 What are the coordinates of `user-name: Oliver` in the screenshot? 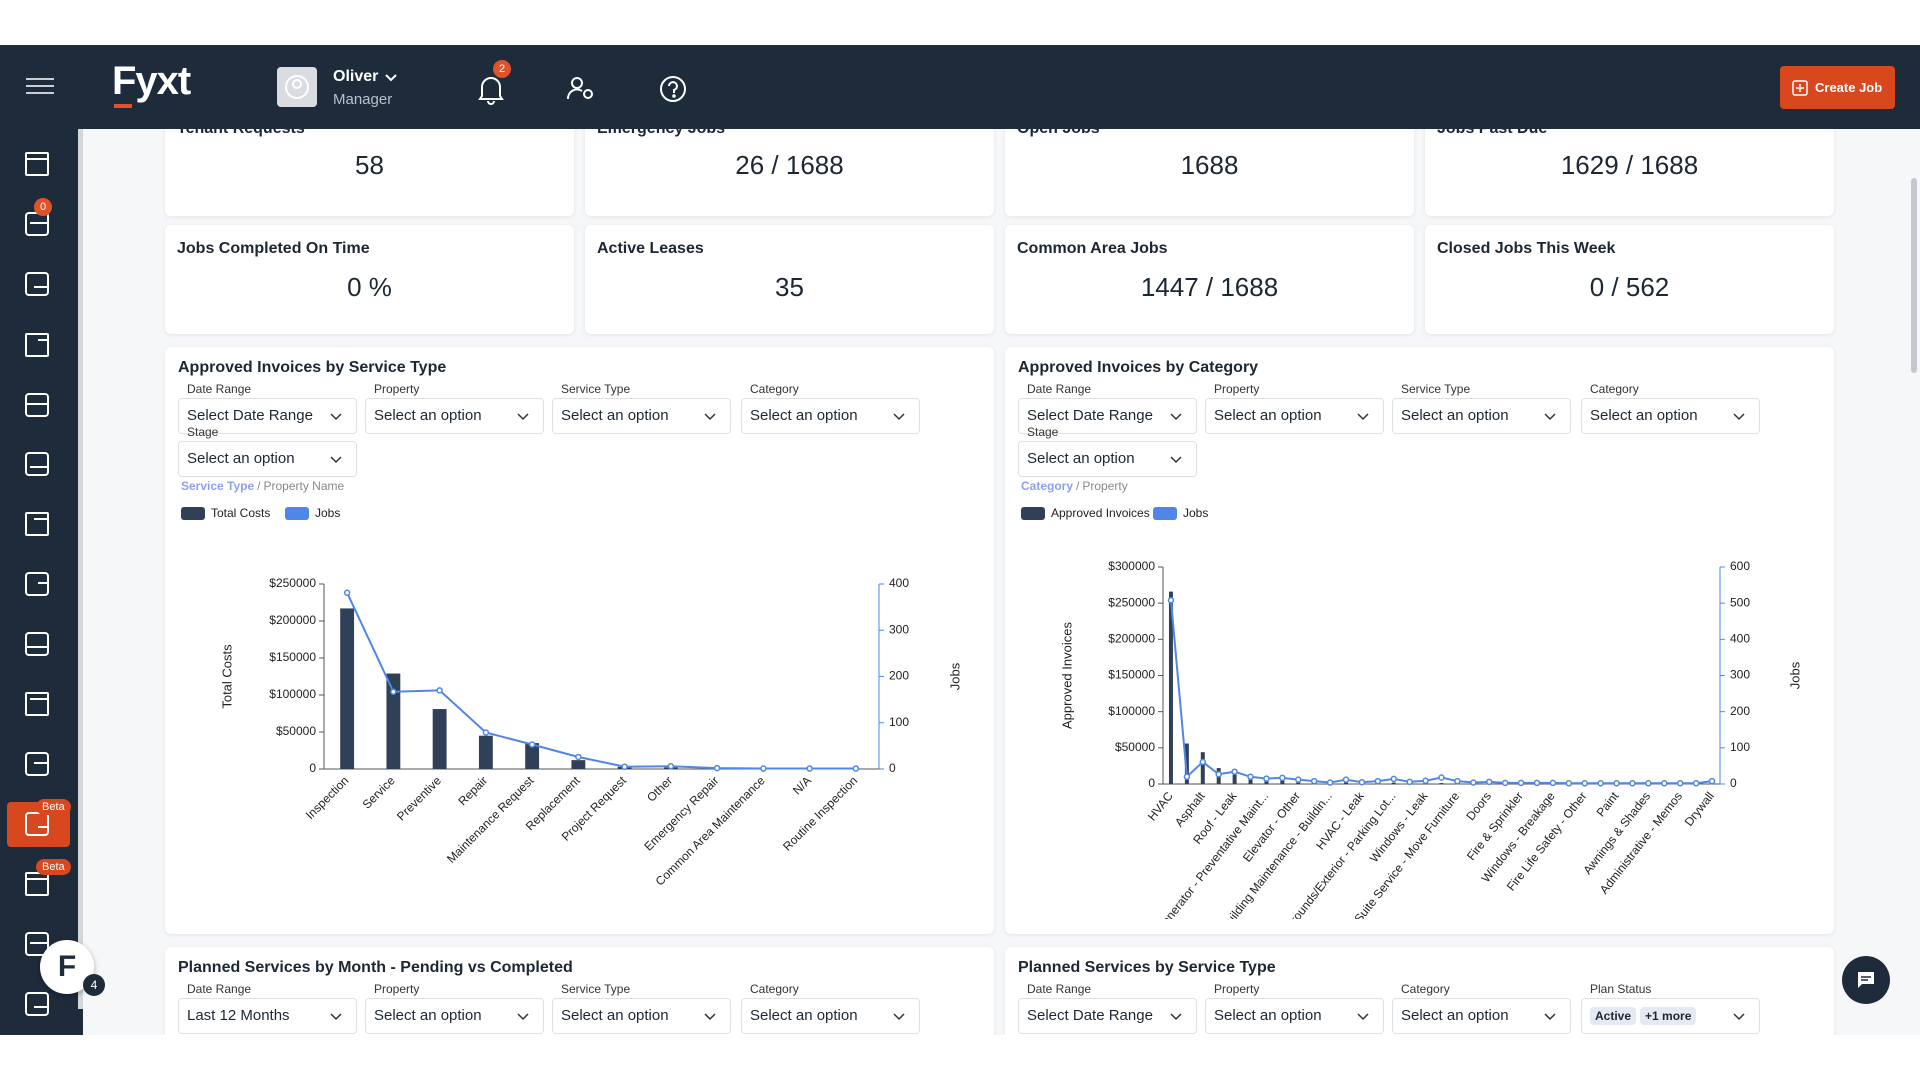 It's located at (356, 76).